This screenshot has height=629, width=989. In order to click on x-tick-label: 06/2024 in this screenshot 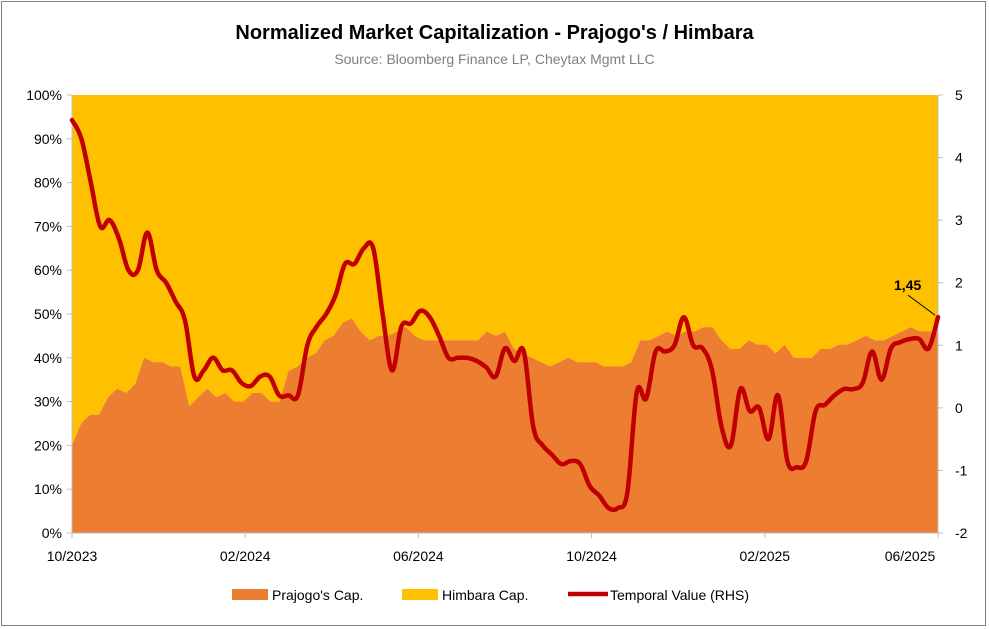, I will do `click(418, 556)`.